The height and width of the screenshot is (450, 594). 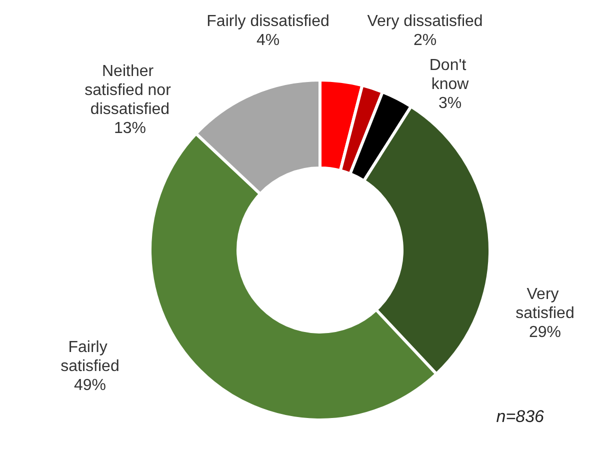 What do you see at coordinates (425, 40) in the screenshot?
I see `data-label: 2%` at bounding box center [425, 40].